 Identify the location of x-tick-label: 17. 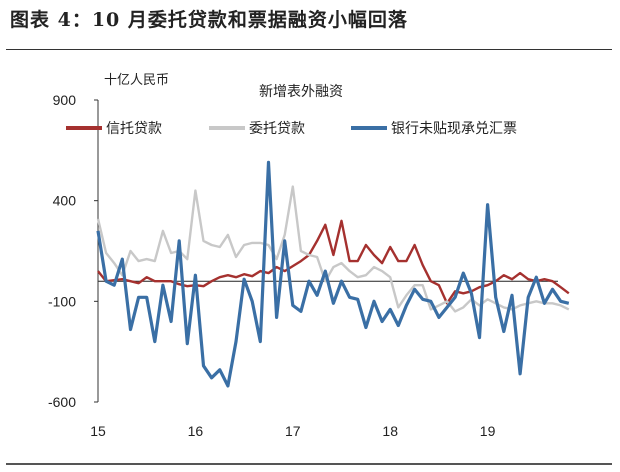
(293, 431).